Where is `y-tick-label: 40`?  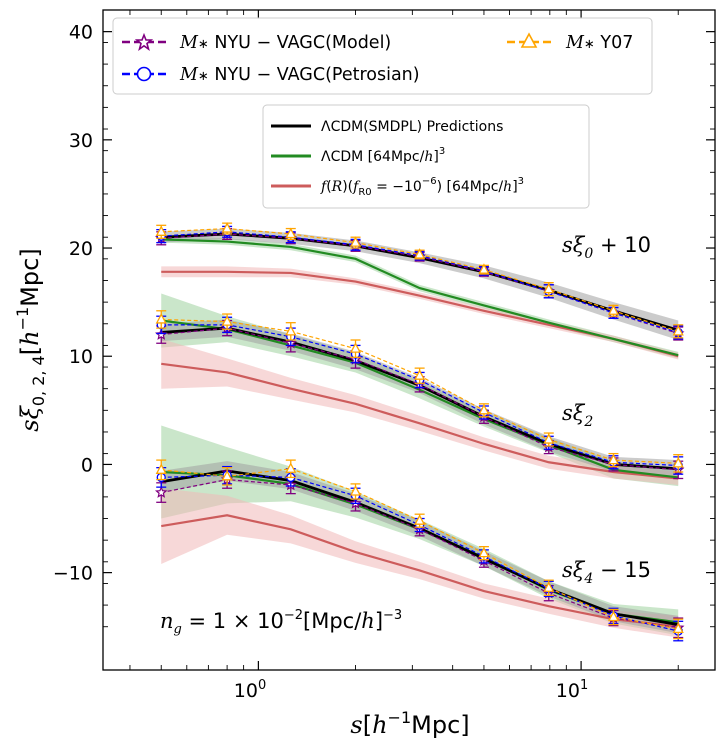
y-tick-label: 40 is located at coordinates (81, 33).